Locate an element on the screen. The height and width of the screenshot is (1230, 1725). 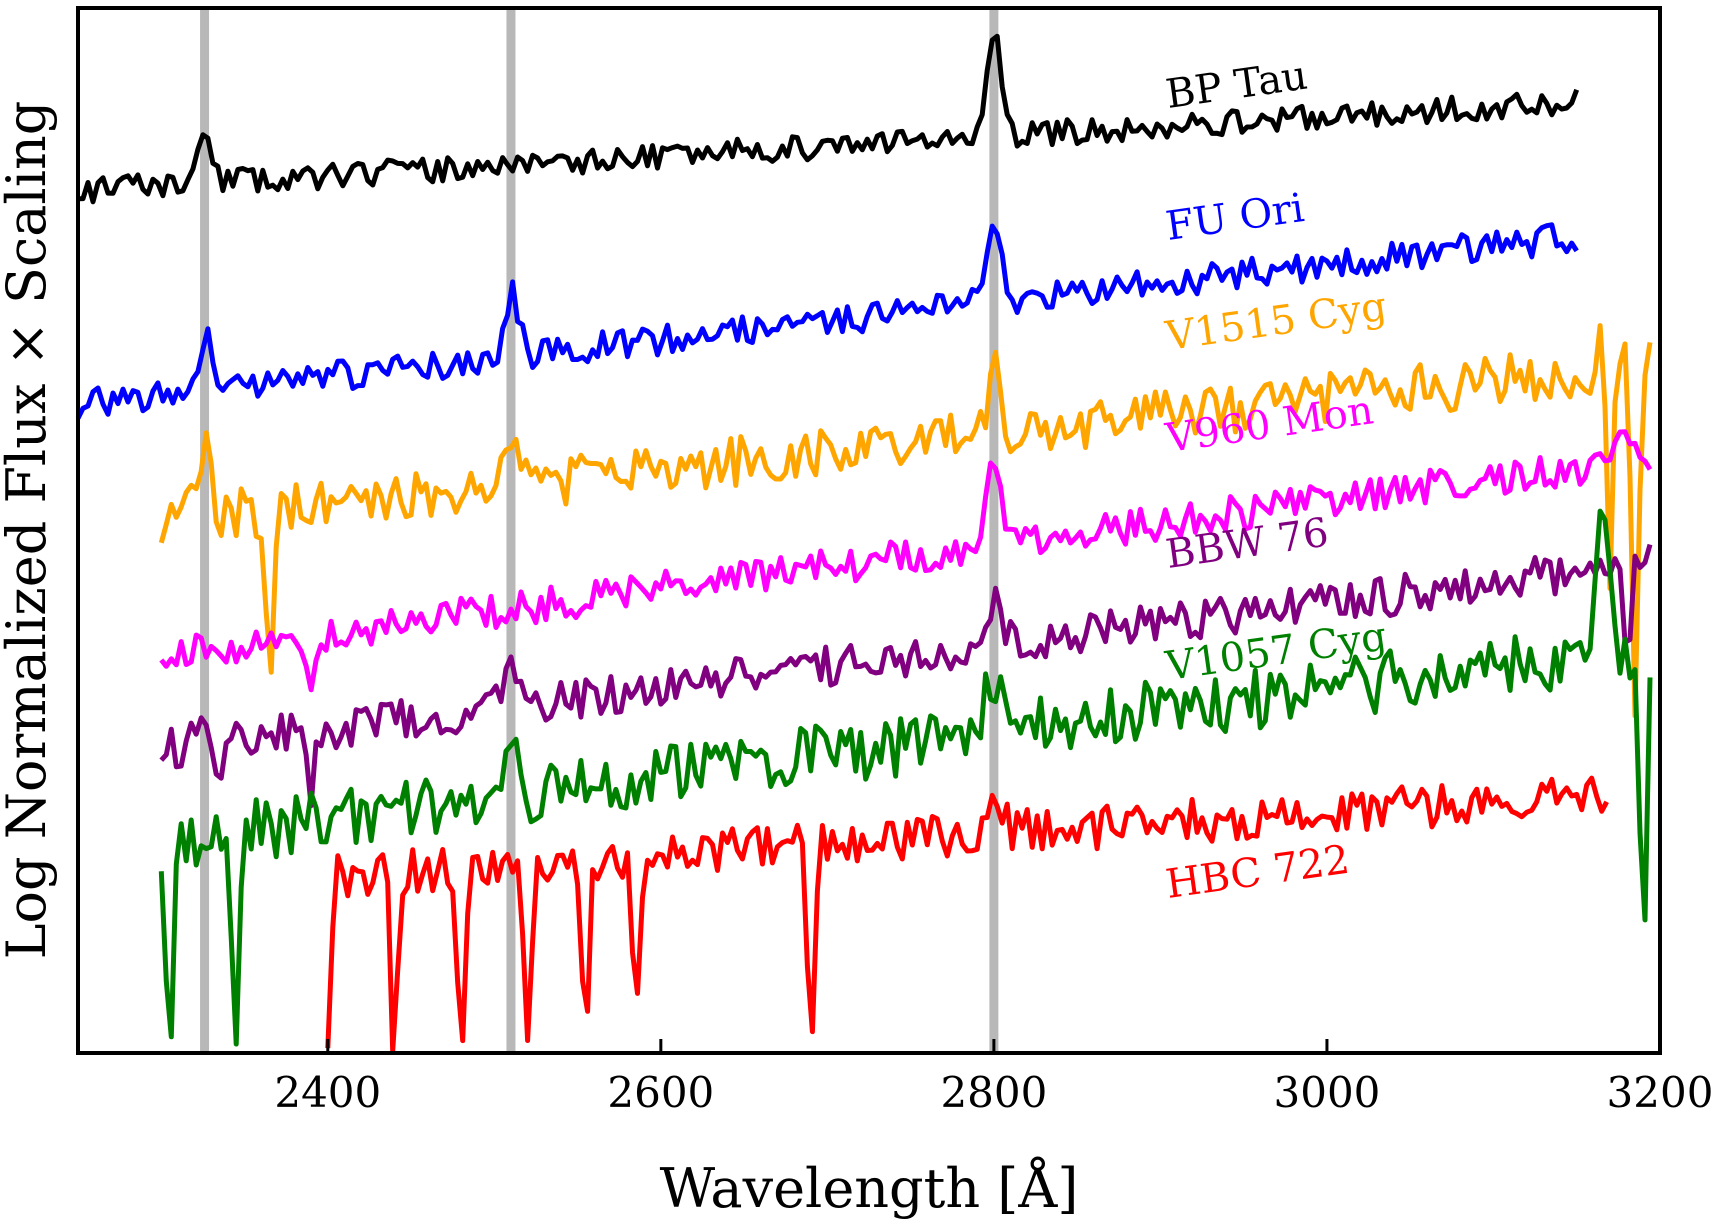
y-axis-title: Log Normalized Flux × Scaling is located at coordinates (29, 530).